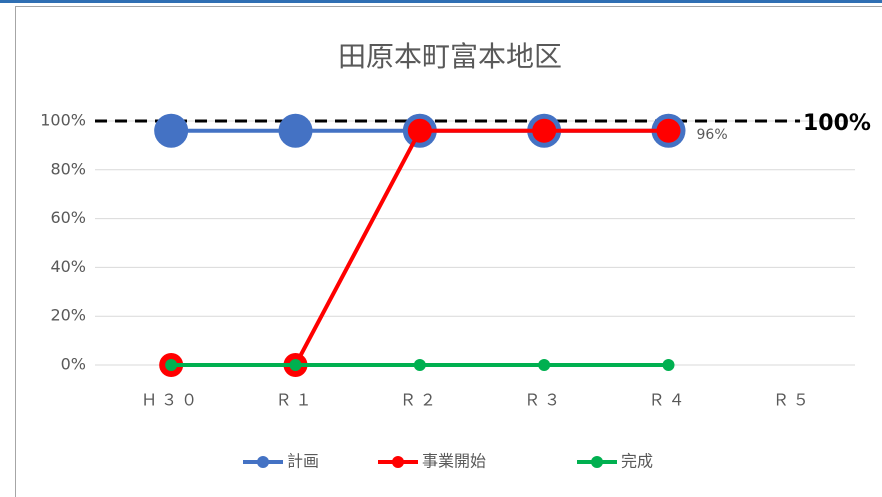  What do you see at coordinates (712, 135) in the screenshot?
I see `data-label: 96%` at bounding box center [712, 135].